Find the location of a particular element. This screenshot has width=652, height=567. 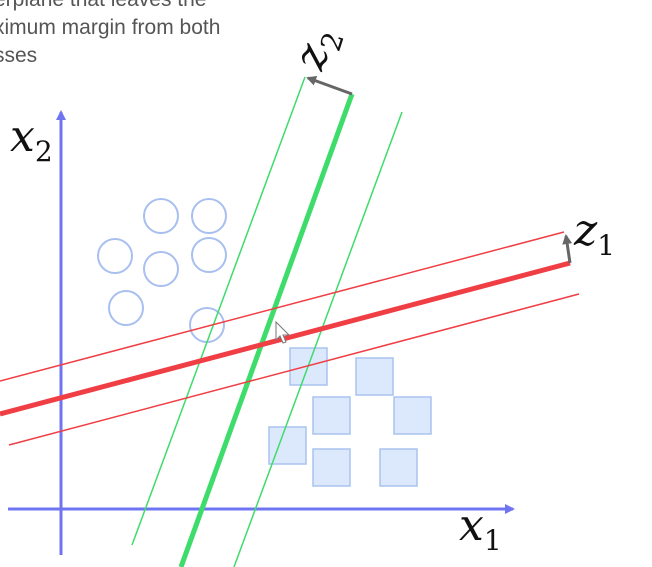

z1-label: z1 is located at coordinates (594, 233).